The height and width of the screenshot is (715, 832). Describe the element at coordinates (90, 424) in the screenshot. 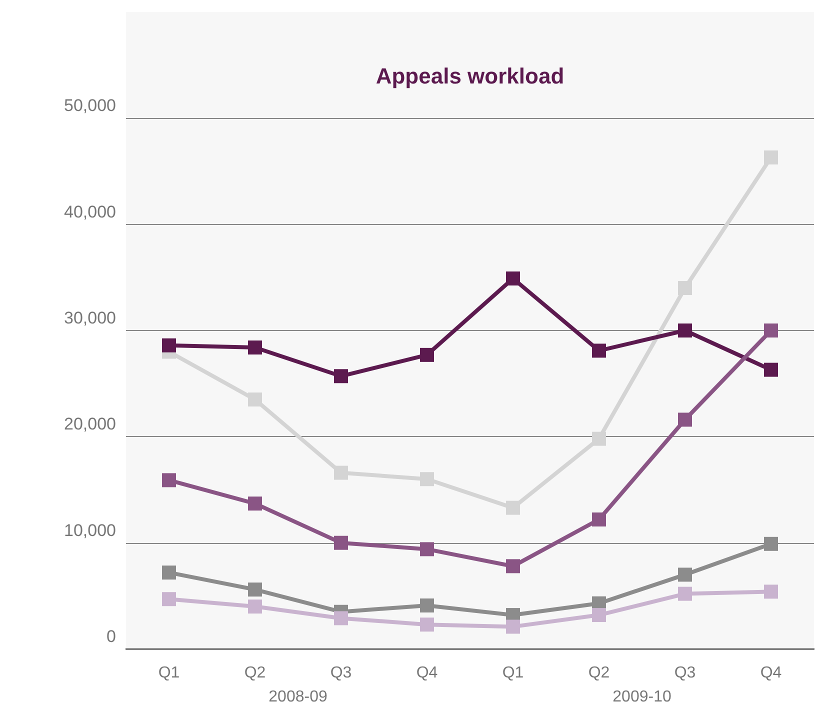

I see `y-tick-label: 20,000` at that location.